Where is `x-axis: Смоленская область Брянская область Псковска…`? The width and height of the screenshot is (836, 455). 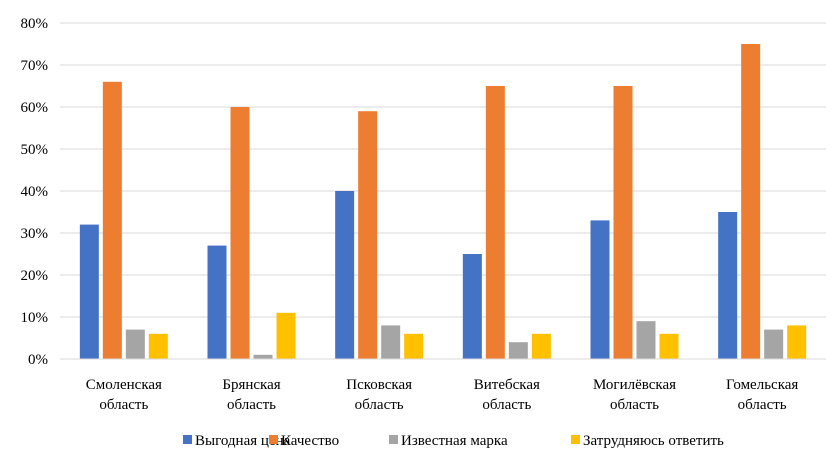 x-axis: Смоленская область Брянская область Псковска… is located at coordinates (443, 385).